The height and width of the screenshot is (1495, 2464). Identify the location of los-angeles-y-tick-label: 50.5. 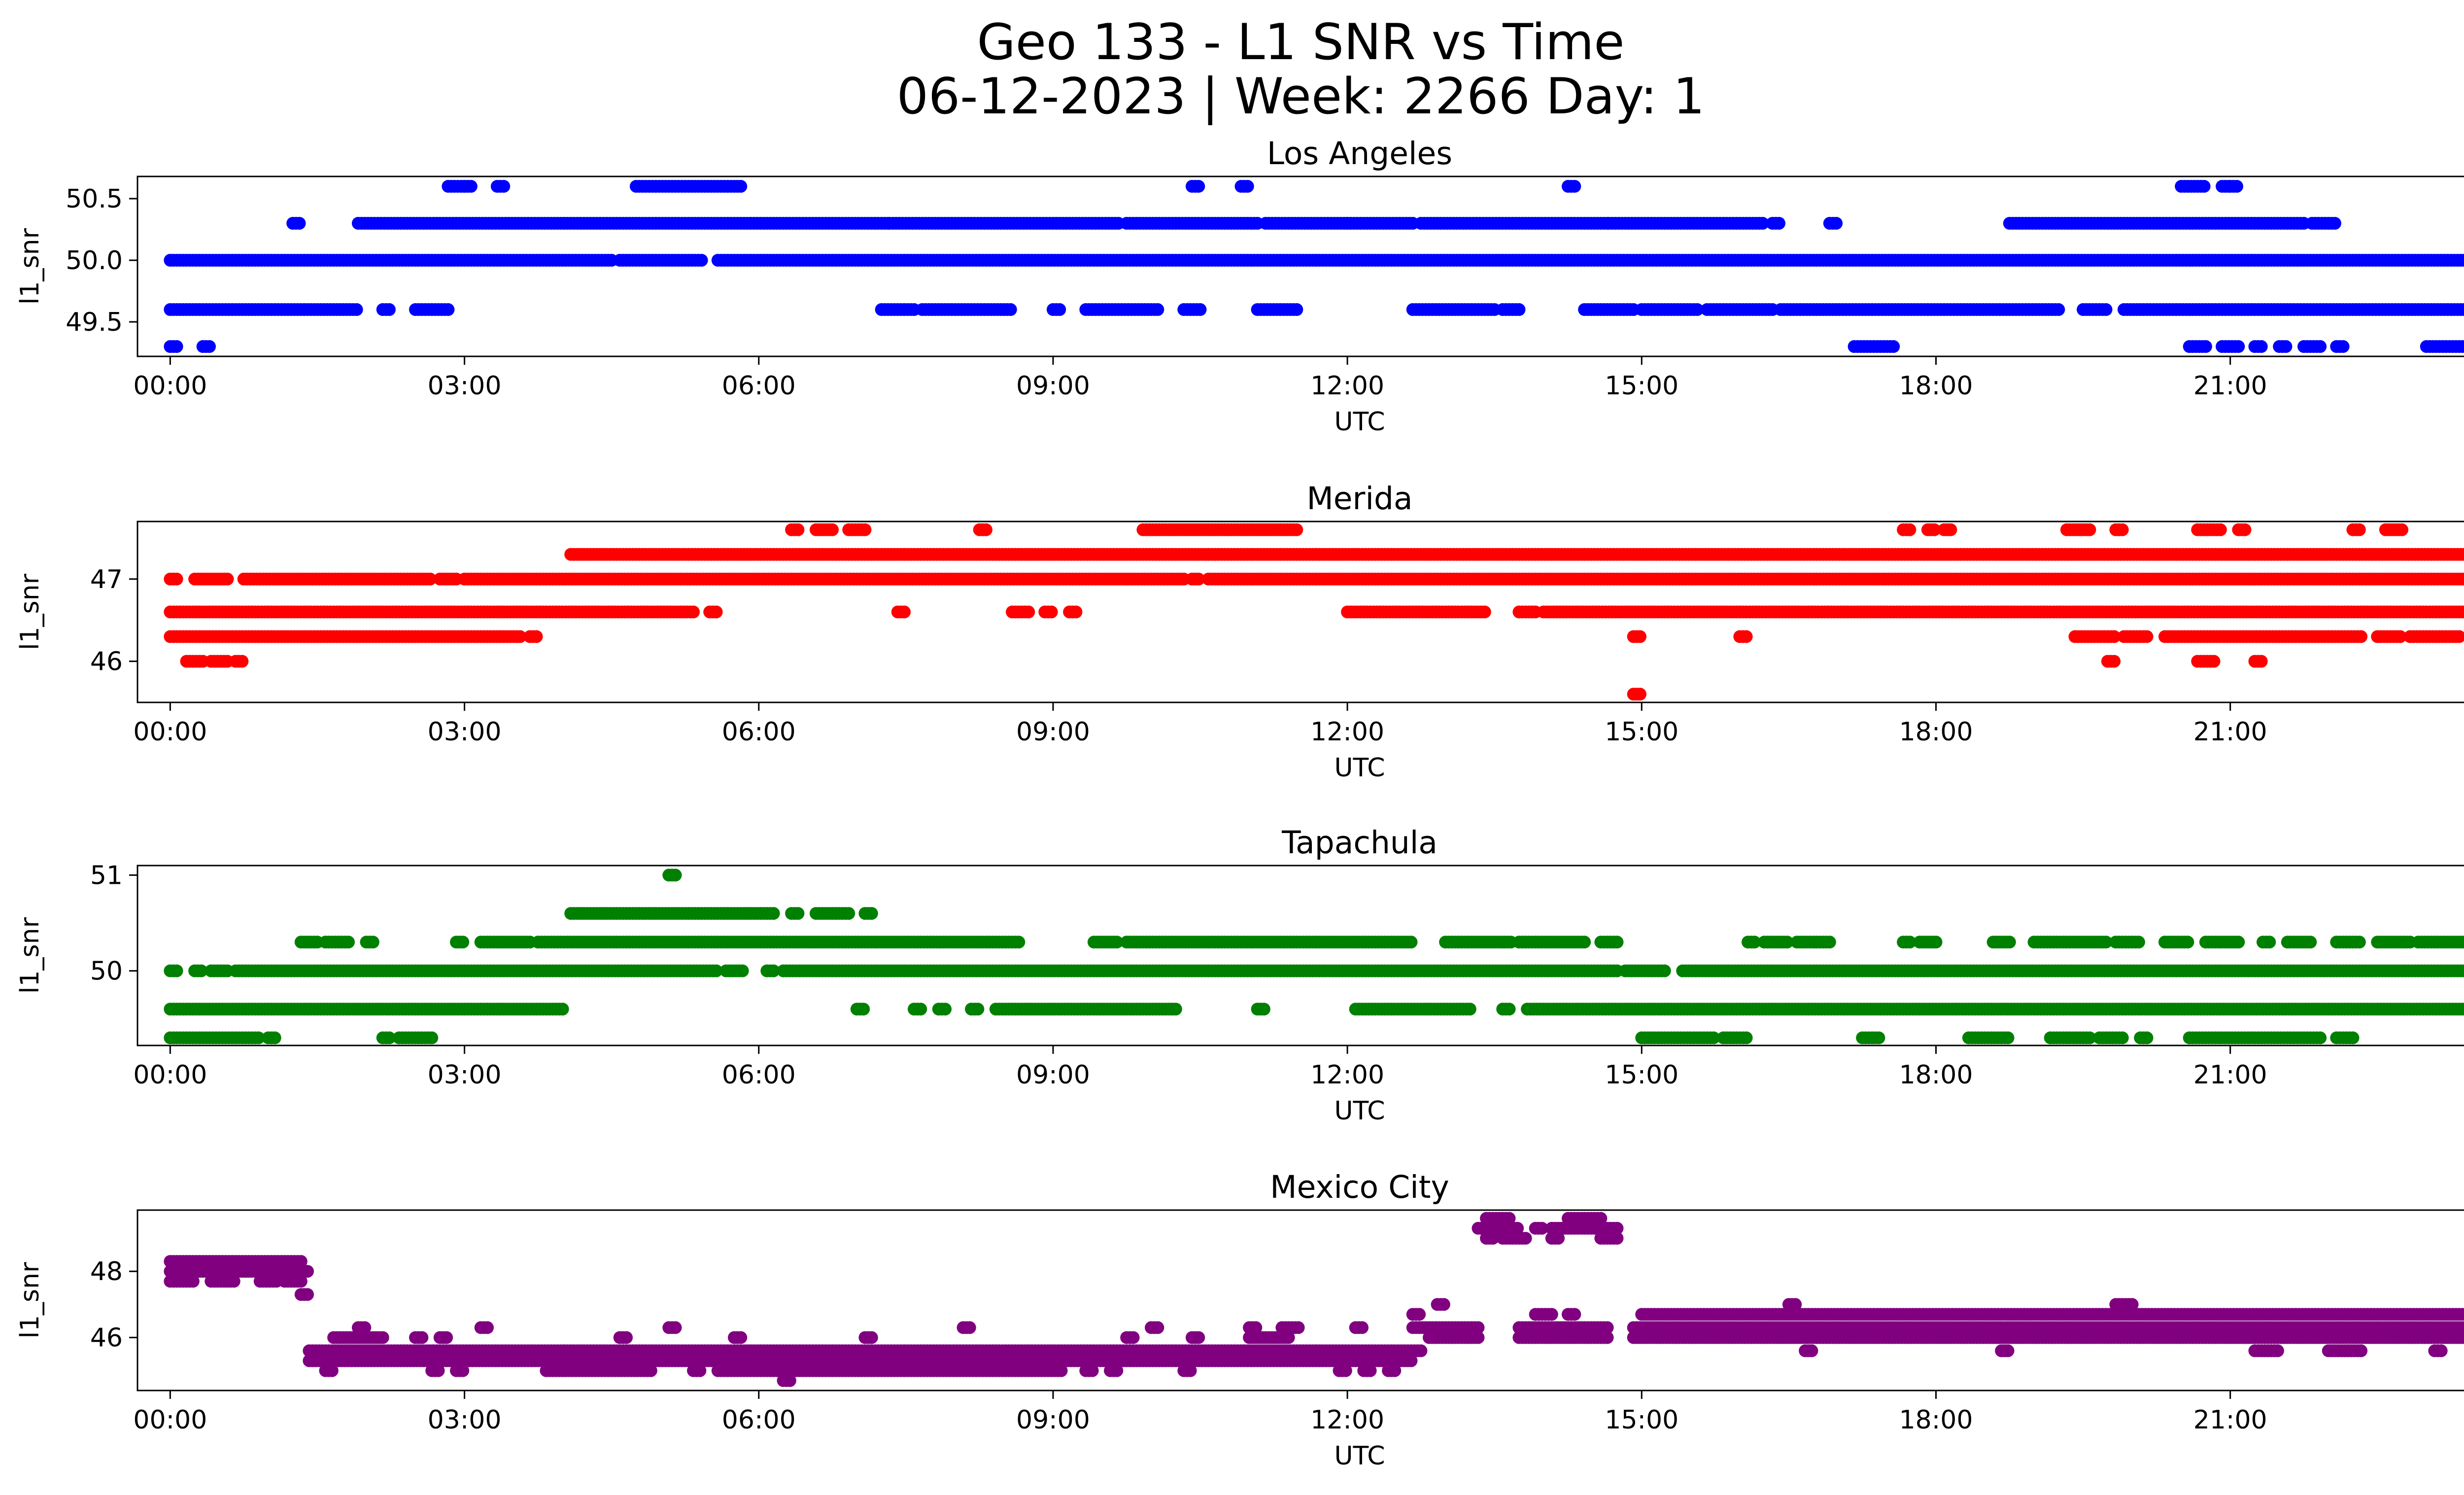
(94, 199).